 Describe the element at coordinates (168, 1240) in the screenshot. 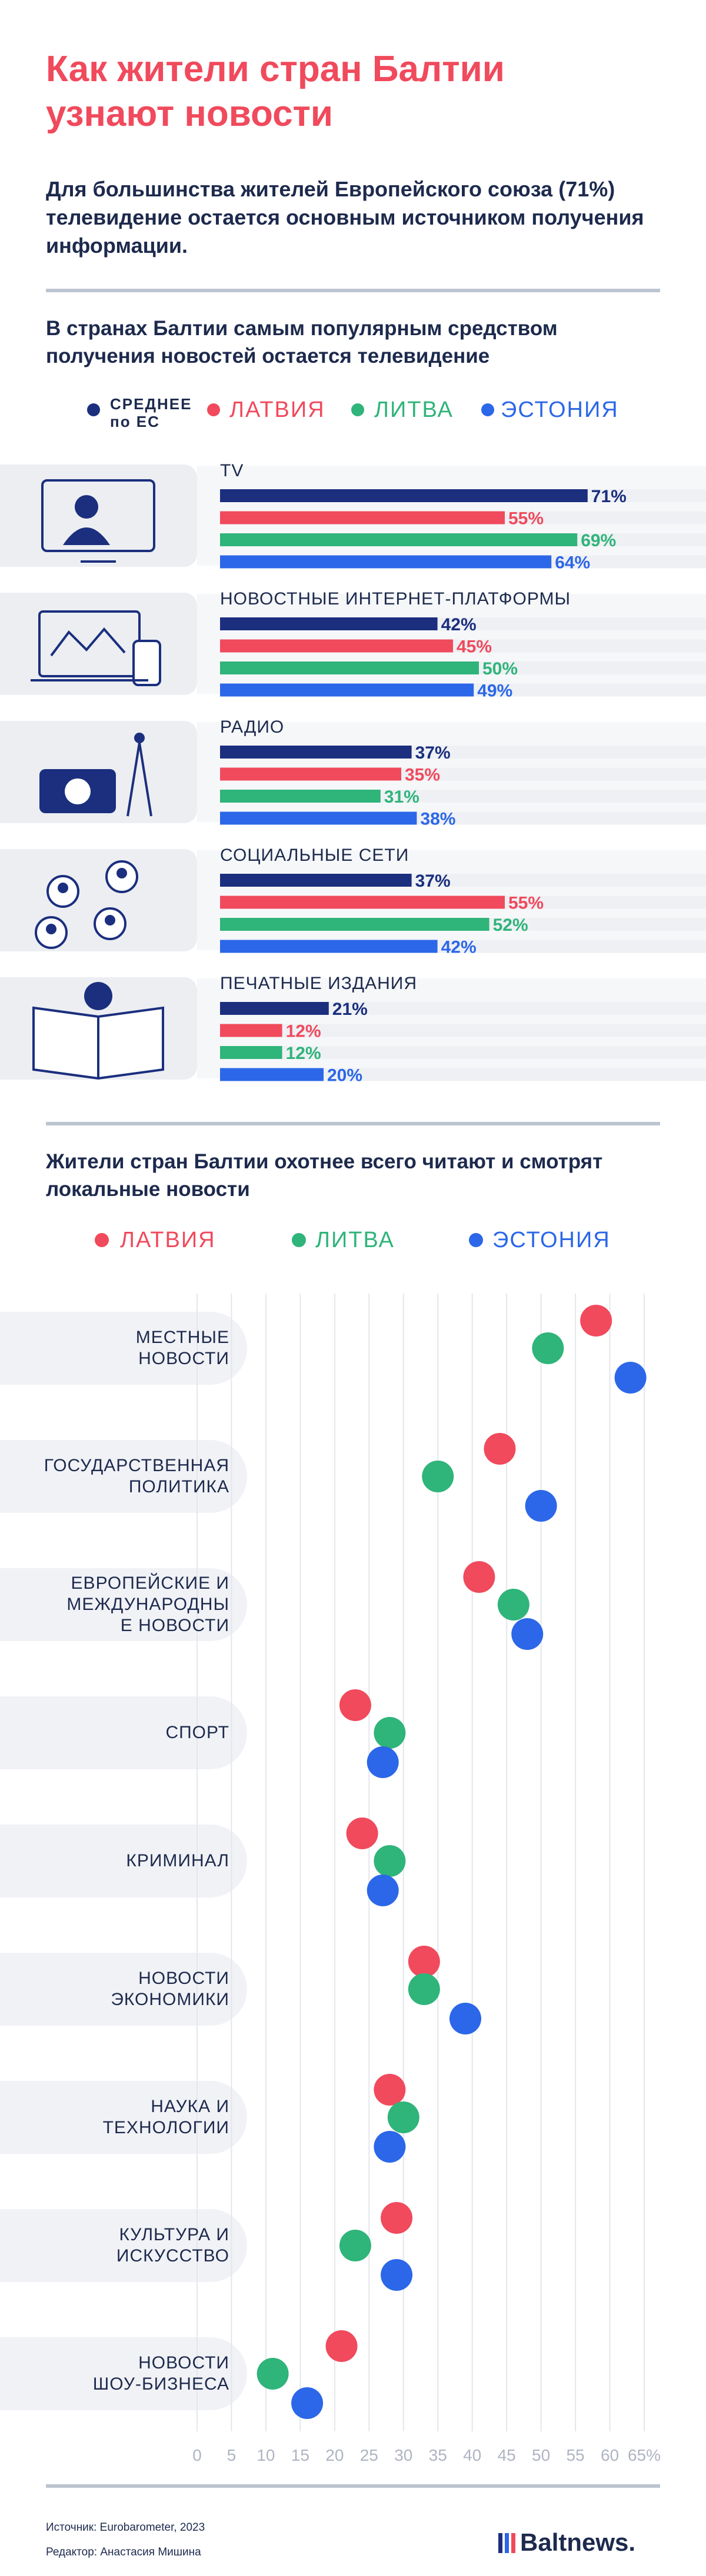

I see `legend-label: ЛАТВИЯ` at that location.